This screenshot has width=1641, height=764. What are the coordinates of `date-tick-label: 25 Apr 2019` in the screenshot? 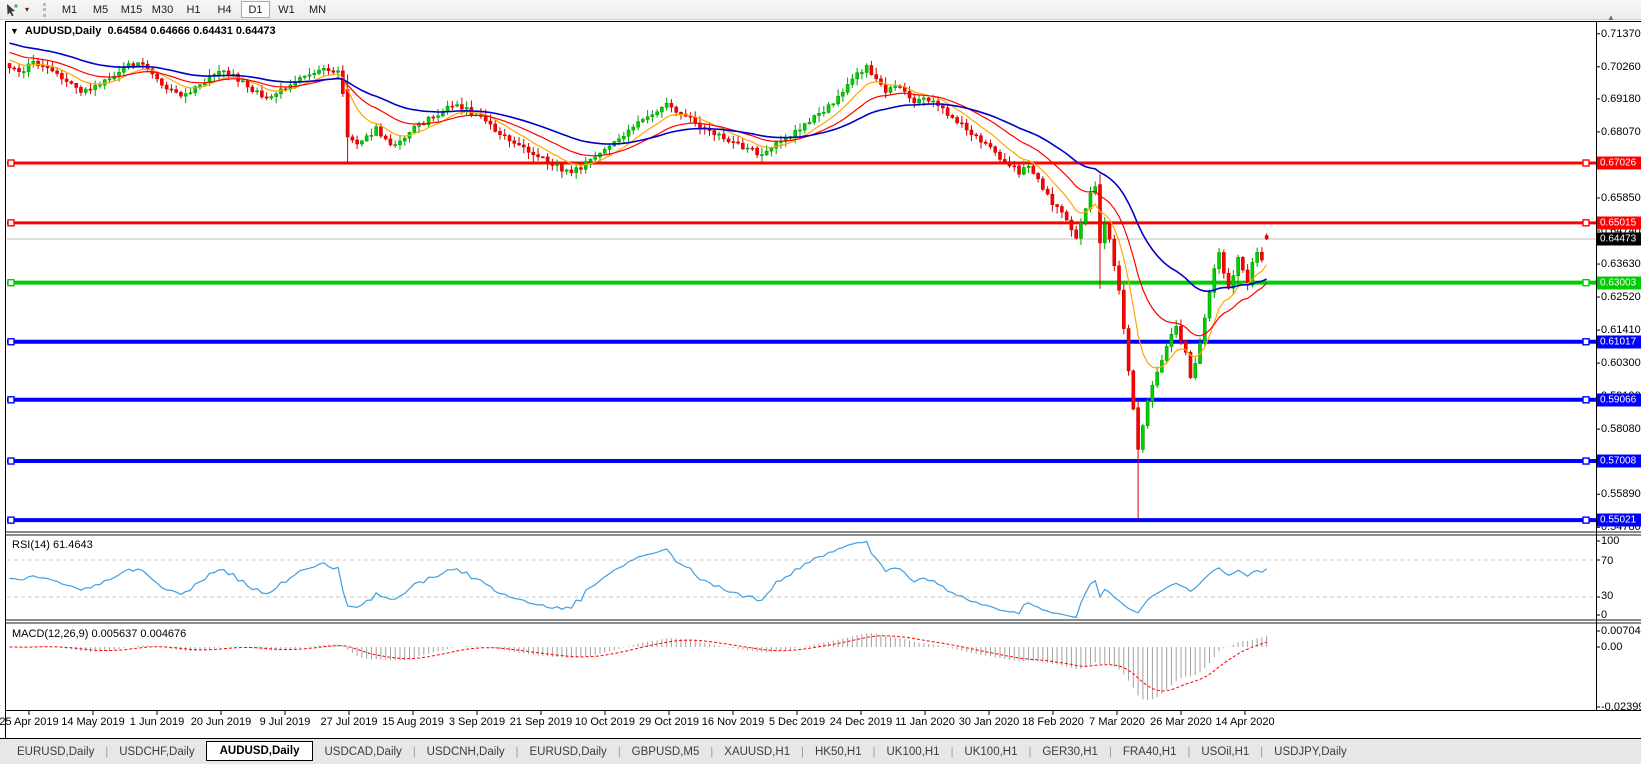 It's located at (29, 722).